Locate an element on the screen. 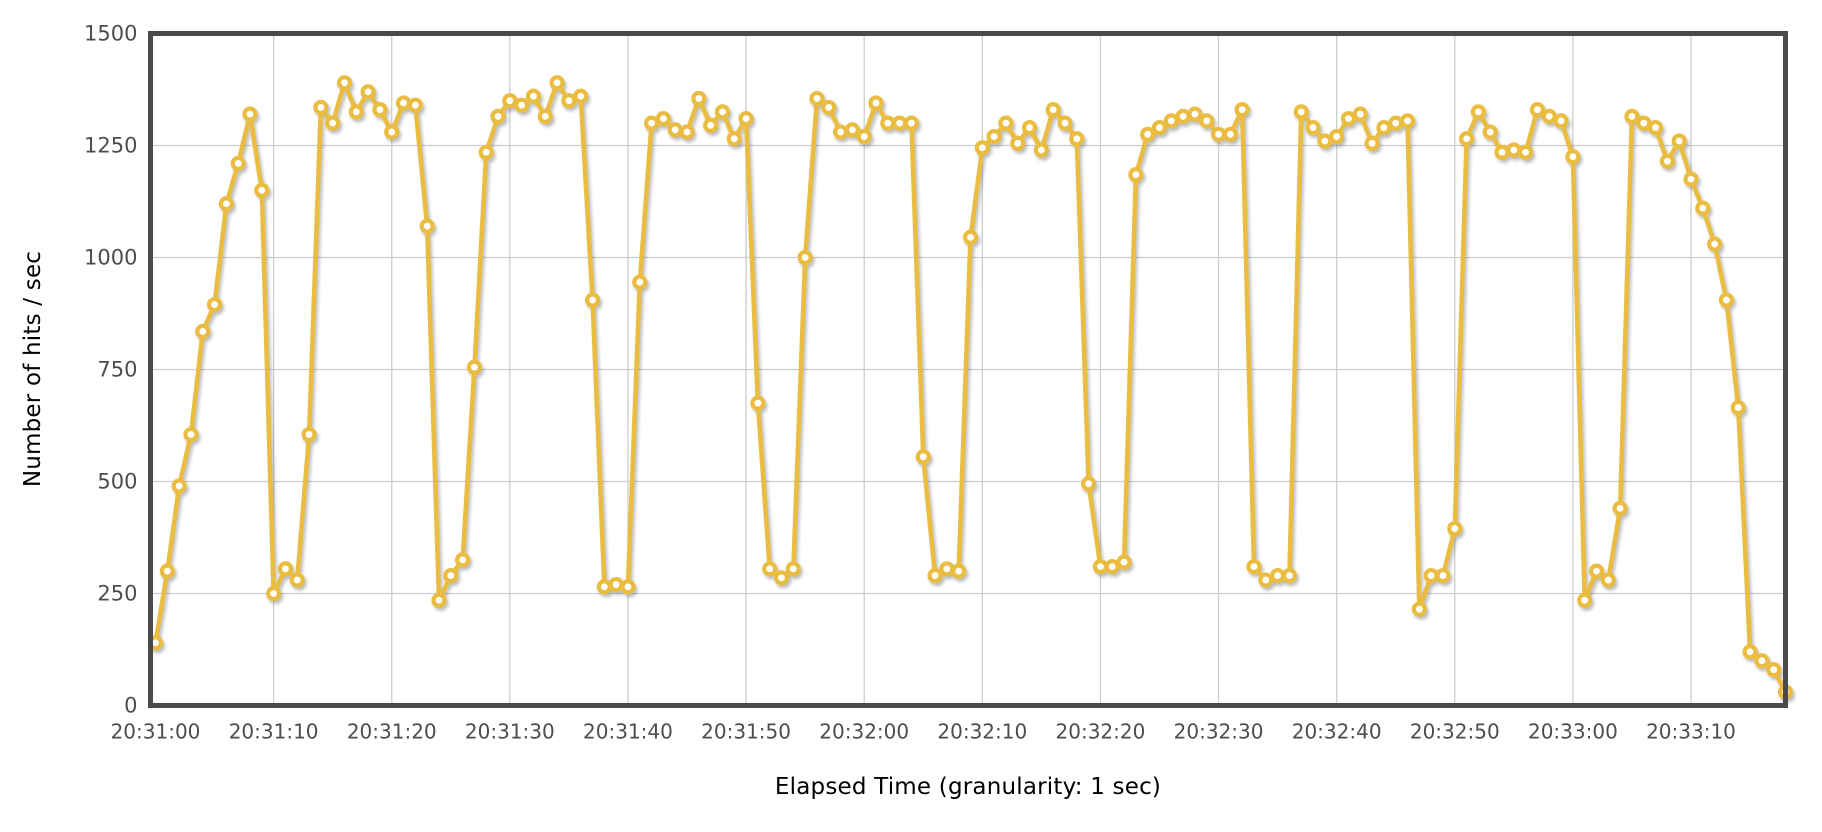 Image resolution: width=1822 pixels, height=832 pixels. x-tick-label: 20:33:10 is located at coordinates (1691, 732).